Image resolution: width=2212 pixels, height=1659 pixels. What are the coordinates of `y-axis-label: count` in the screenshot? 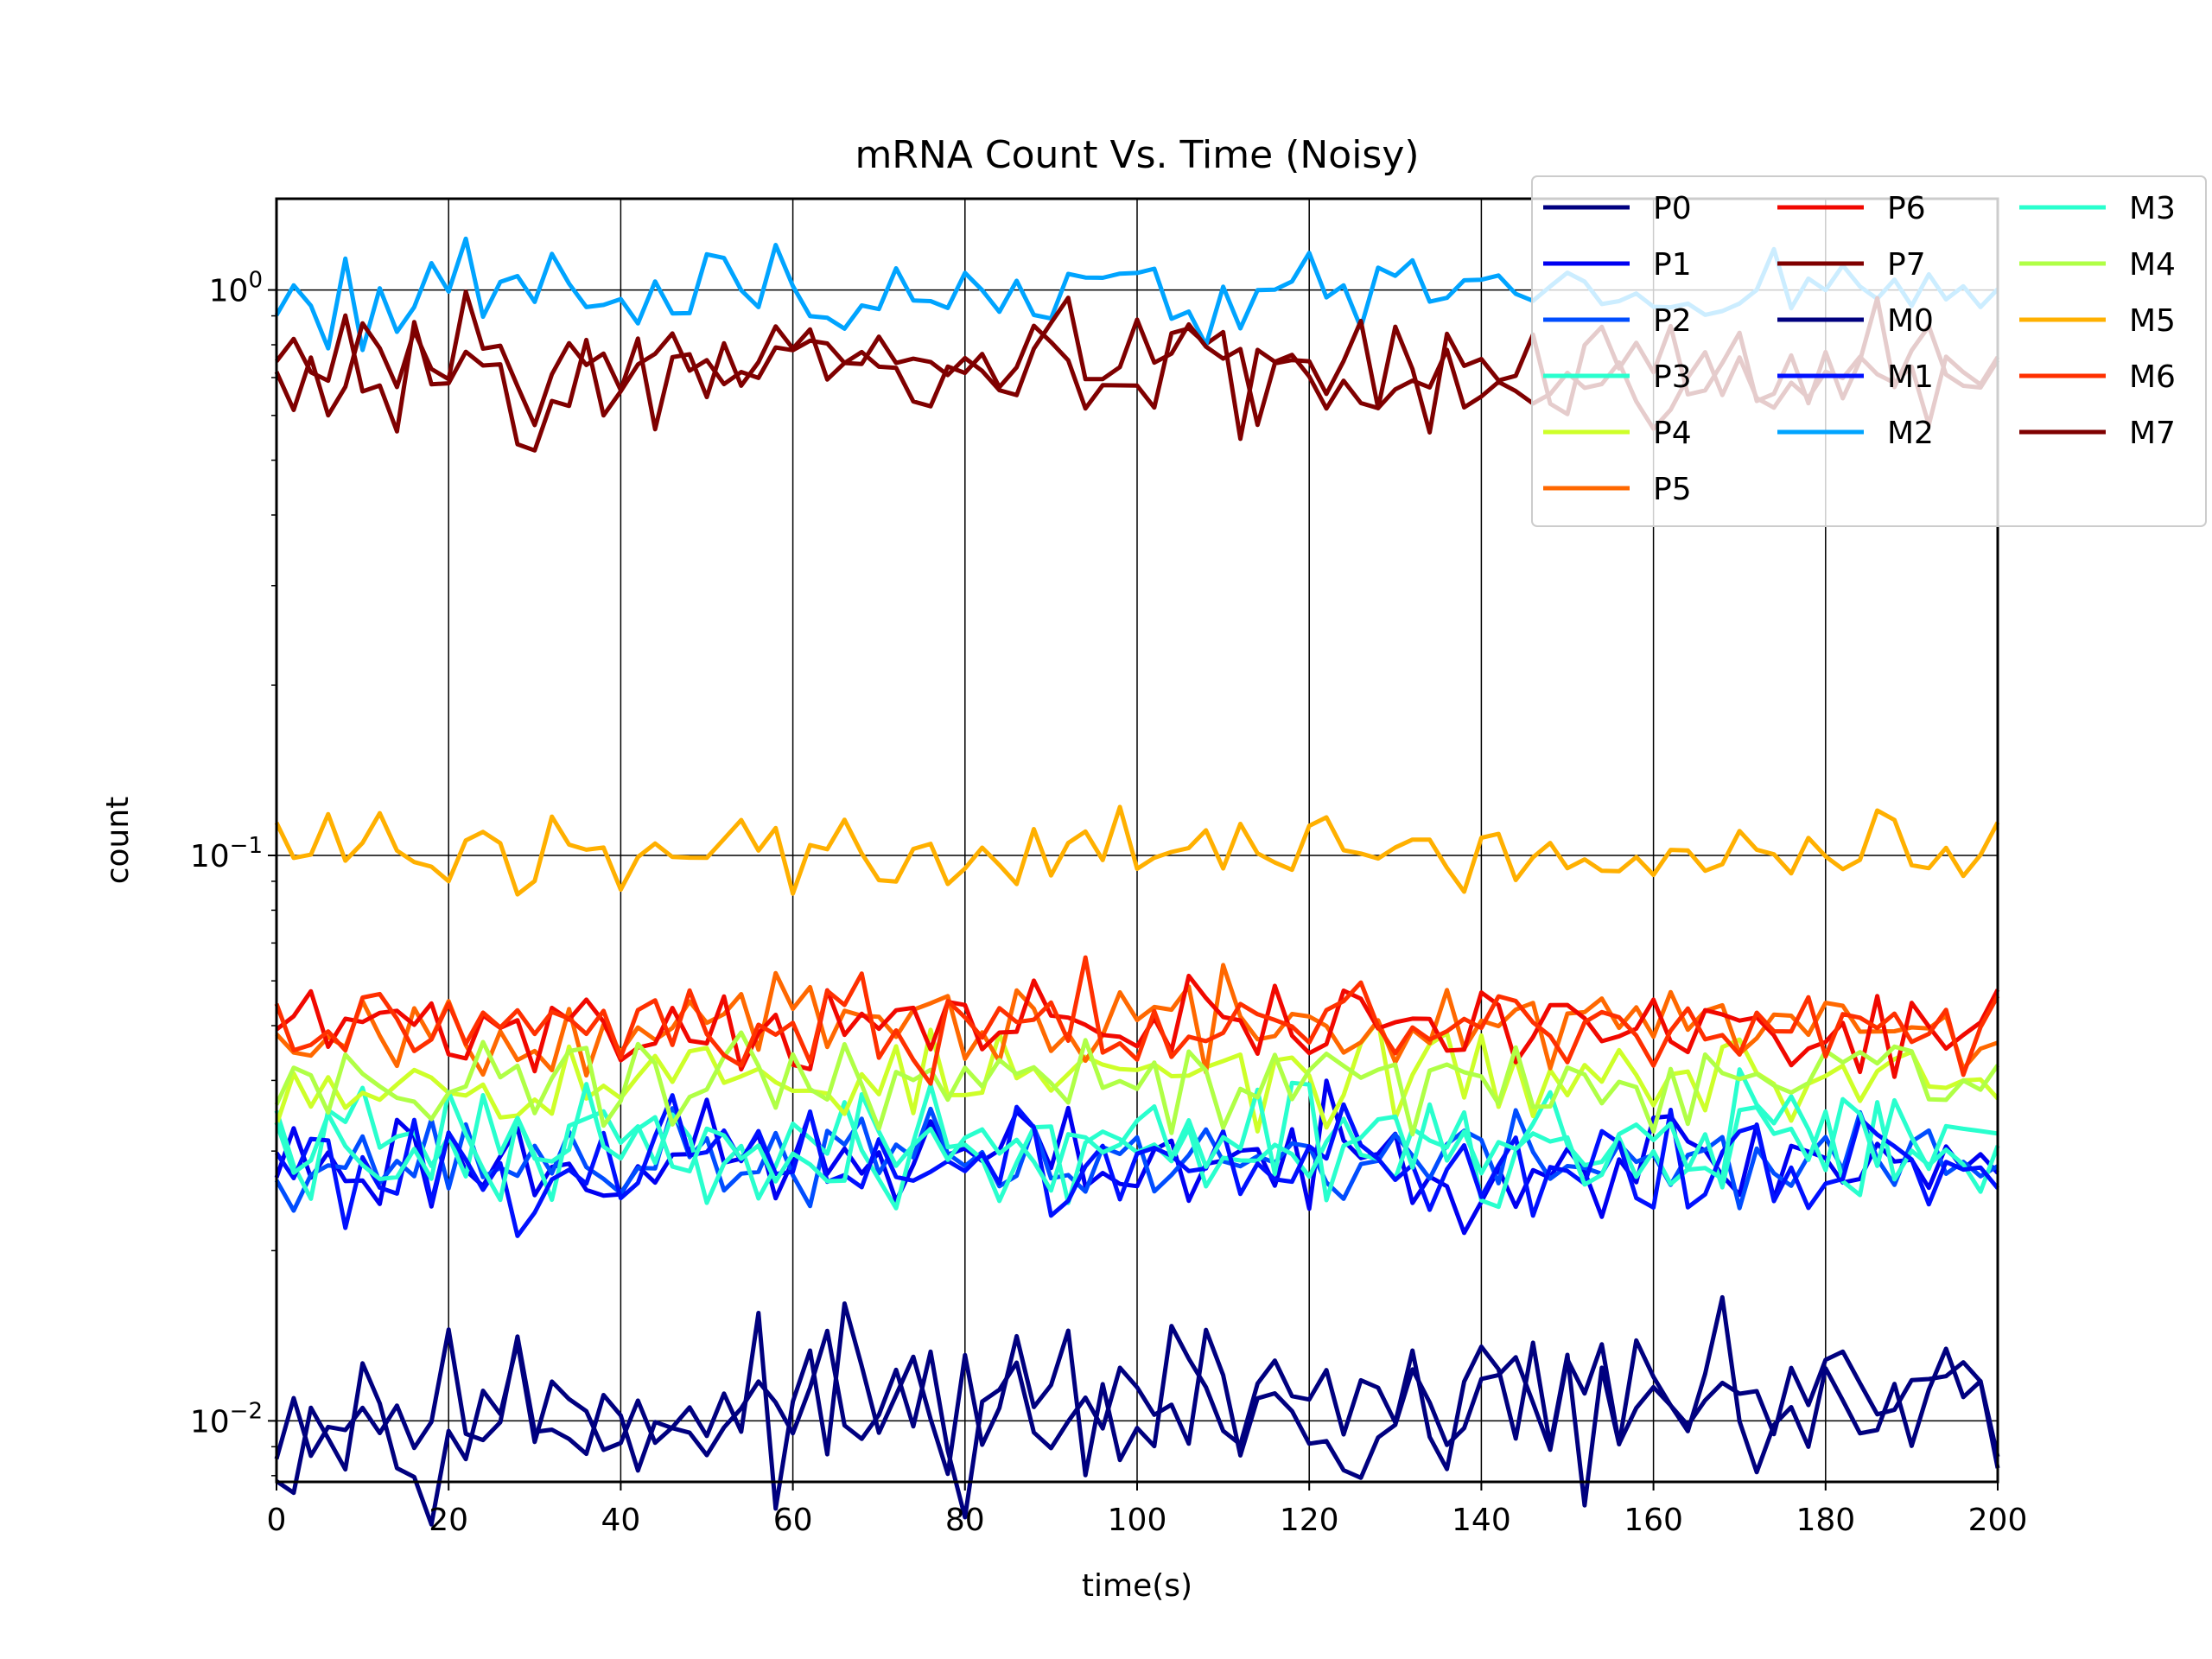 It's located at (118, 841).